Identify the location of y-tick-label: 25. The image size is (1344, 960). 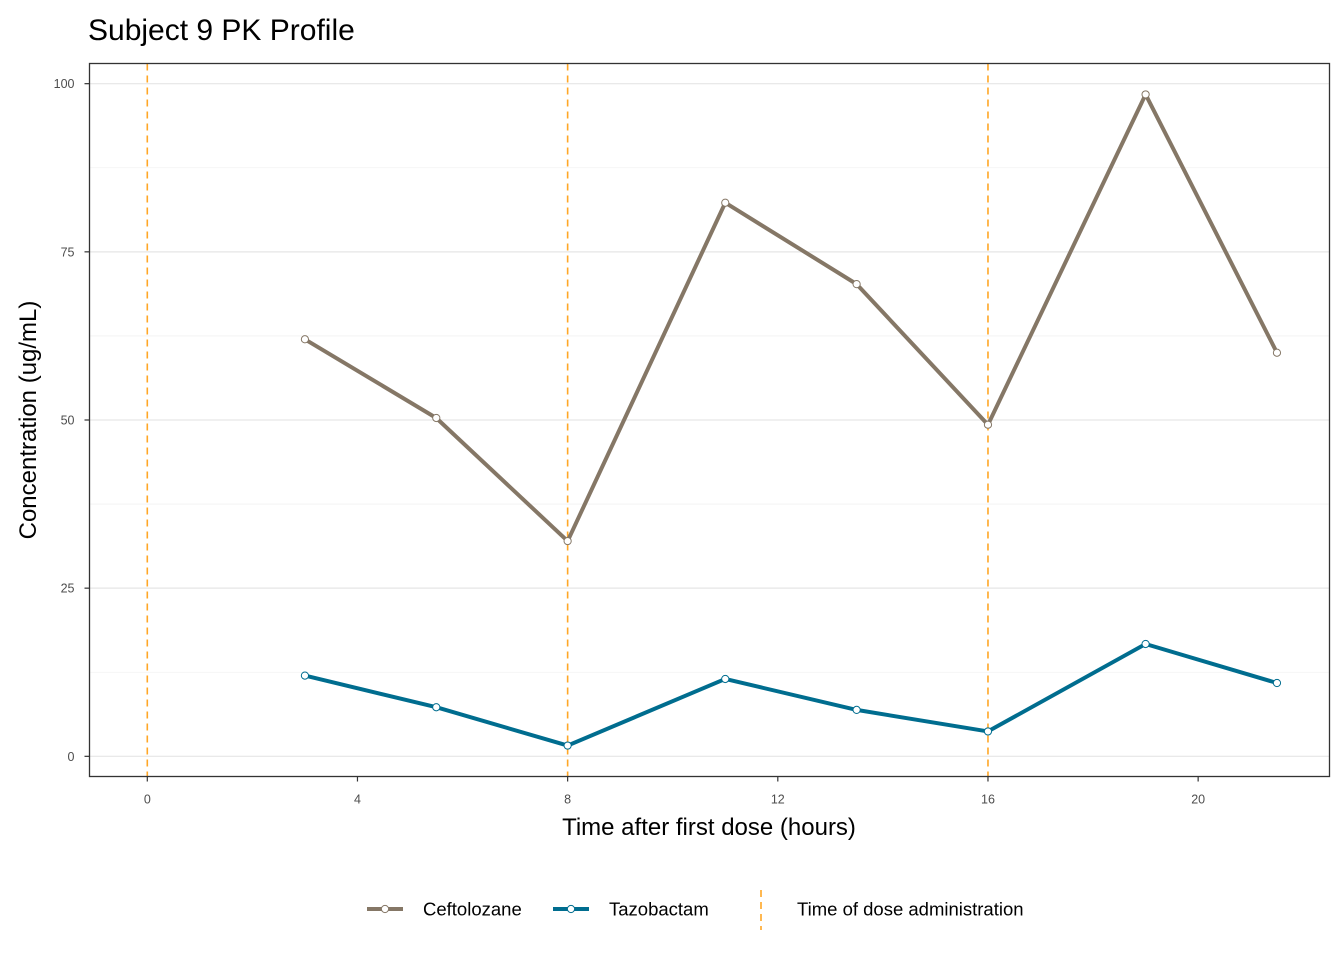
(68, 589).